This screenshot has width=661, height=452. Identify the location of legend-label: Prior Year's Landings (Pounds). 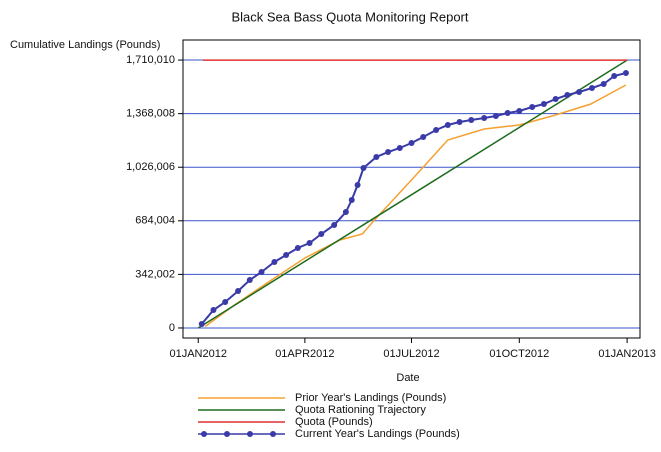
(370, 398).